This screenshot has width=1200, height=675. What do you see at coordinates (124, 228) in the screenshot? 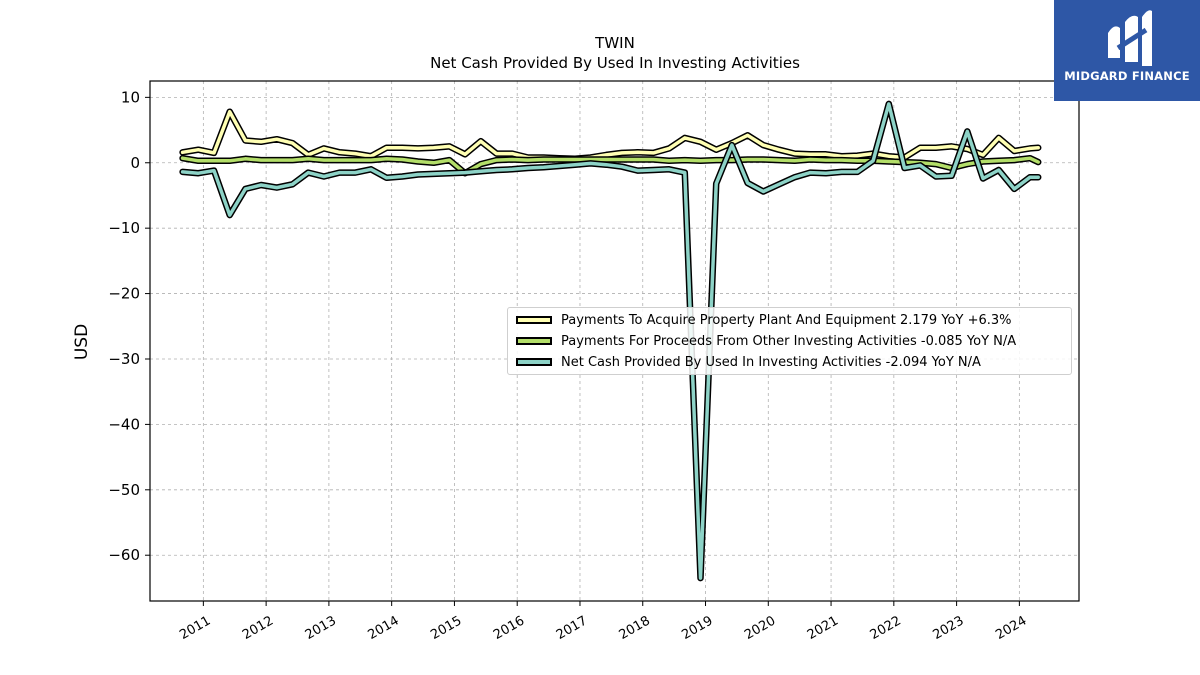
I see `y-tick-label: −10` at bounding box center [124, 228].